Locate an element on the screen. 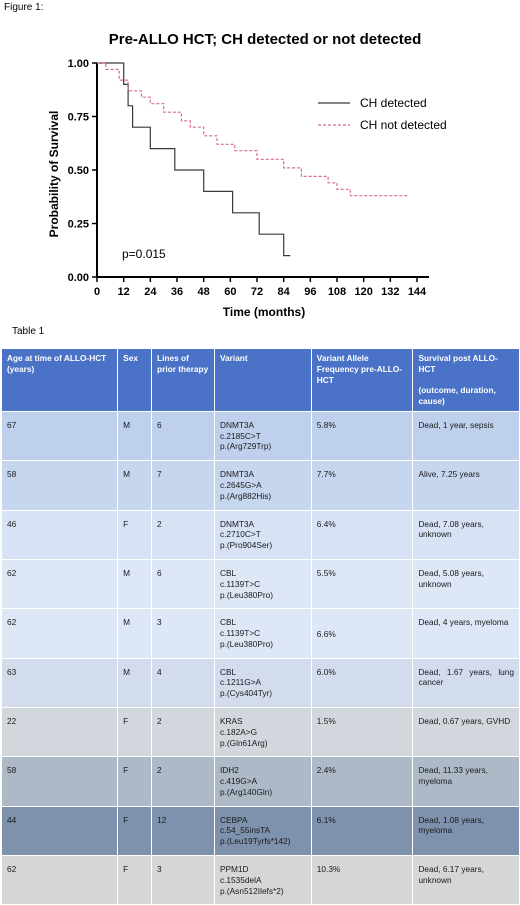 The image size is (520, 905). x-tick-label: 120 is located at coordinates (363, 292).